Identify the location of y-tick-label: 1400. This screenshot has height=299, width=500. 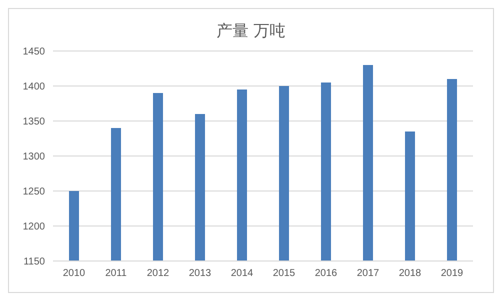
(34, 87).